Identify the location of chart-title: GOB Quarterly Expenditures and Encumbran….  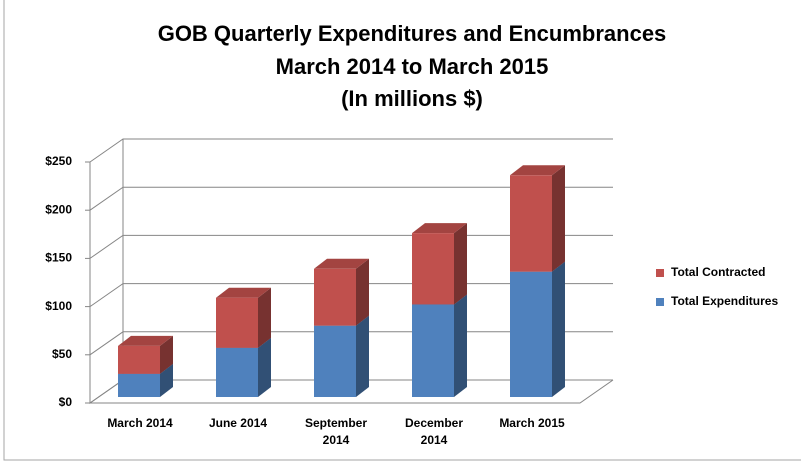
(412, 33).